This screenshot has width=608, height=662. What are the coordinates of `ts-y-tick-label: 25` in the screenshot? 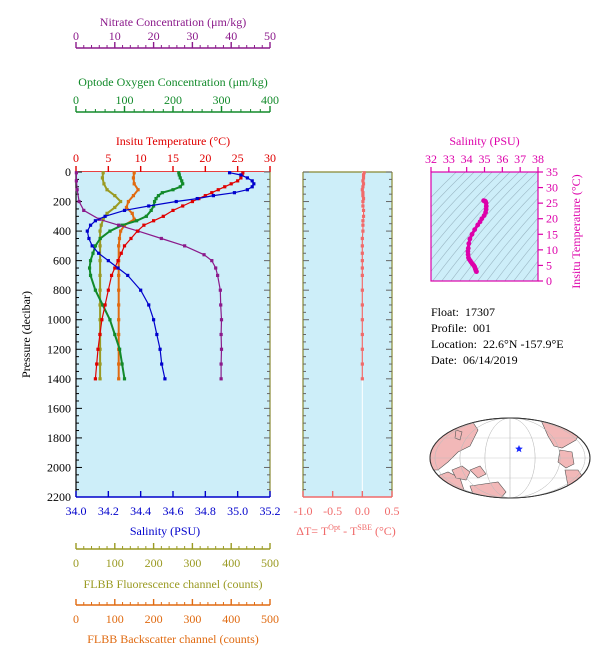 It's located at (552, 203).